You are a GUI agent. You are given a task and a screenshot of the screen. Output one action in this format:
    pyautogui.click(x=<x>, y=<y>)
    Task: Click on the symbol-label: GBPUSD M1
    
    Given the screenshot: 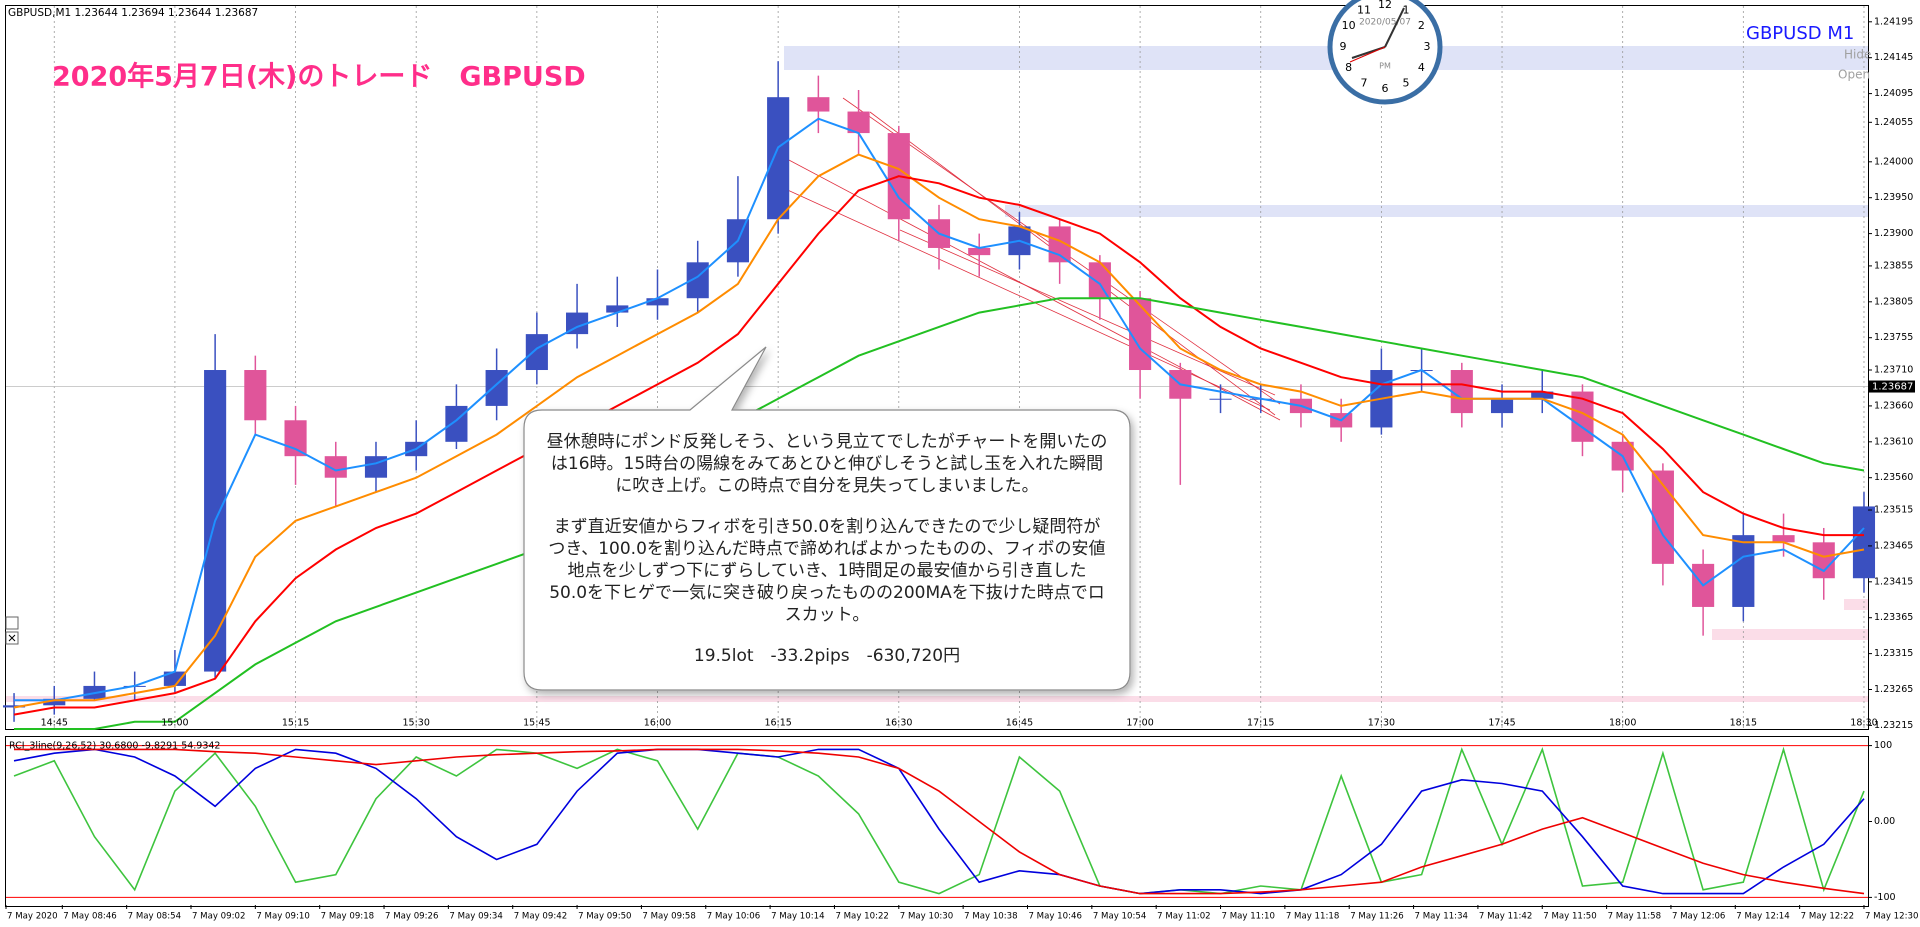 What is the action you would take?
    pyautogui.click(x=1800, y=33)
    